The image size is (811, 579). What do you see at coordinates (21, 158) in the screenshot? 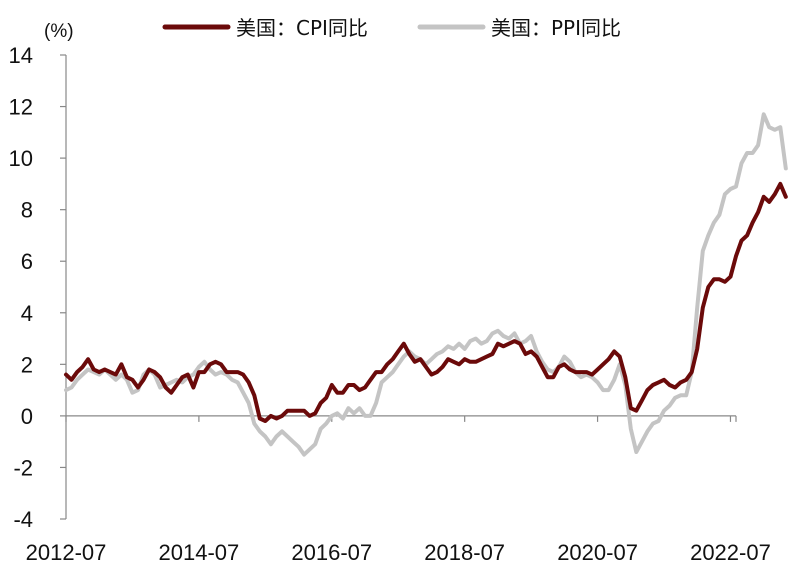
I see `y-tick-label: 10` at bounding box center [21, 158].